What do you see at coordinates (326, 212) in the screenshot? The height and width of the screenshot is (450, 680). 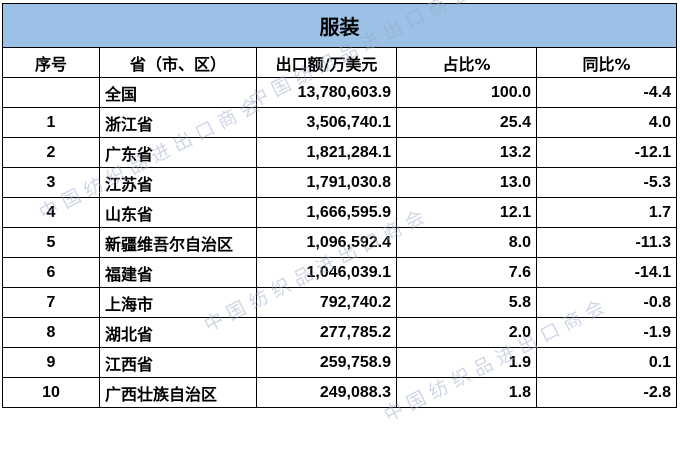 I see `row-export: 1,666,595.9` at bounding box center [326, 212].